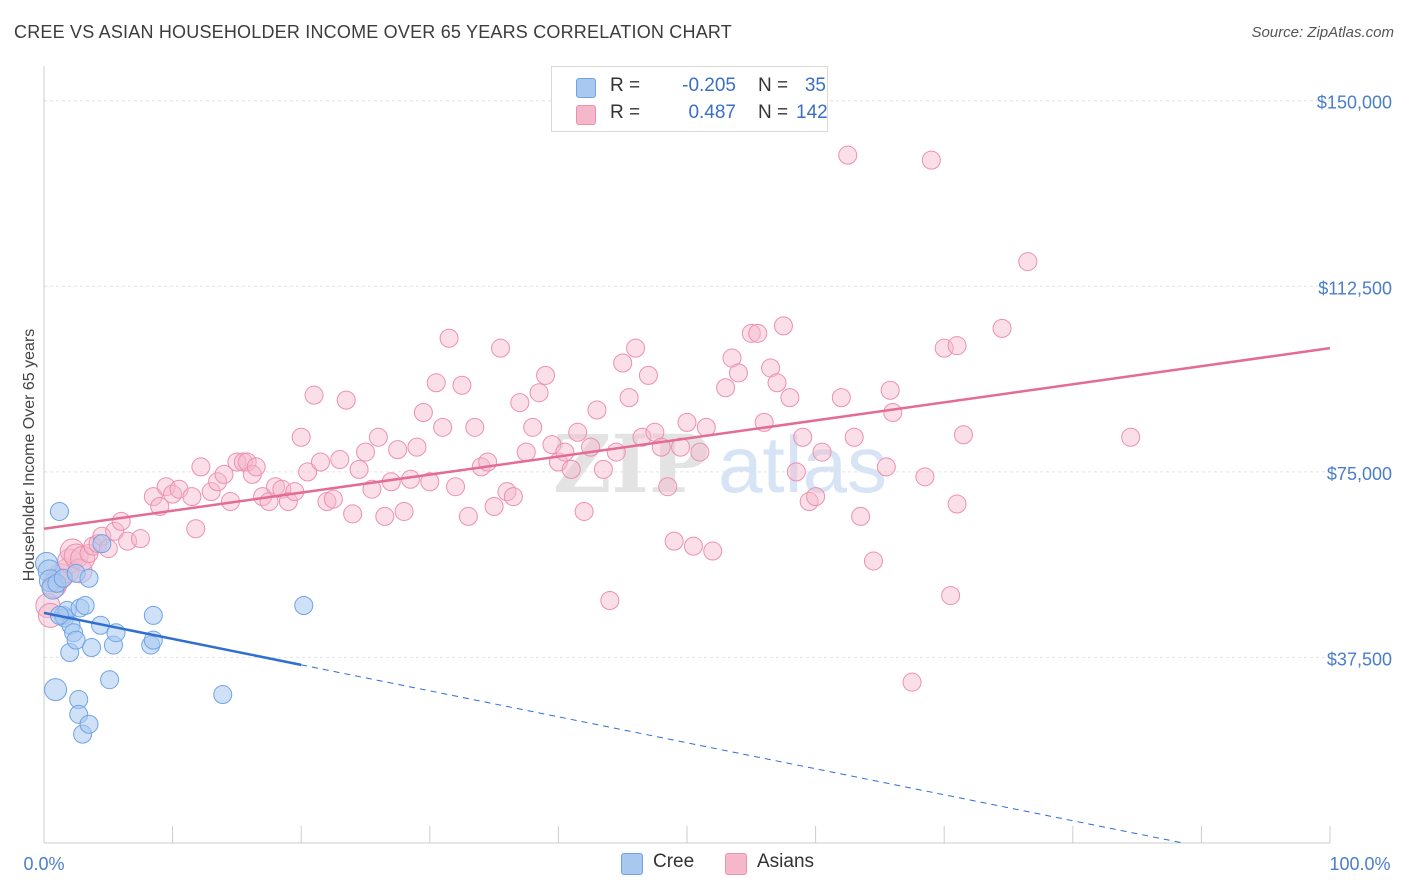 This screenshot has height=892, width=1406. What do you see at coordinates (736, 864) in the screenshot?
I see `bottom-legend-swatch-asians` at bounding box center [736, 864].